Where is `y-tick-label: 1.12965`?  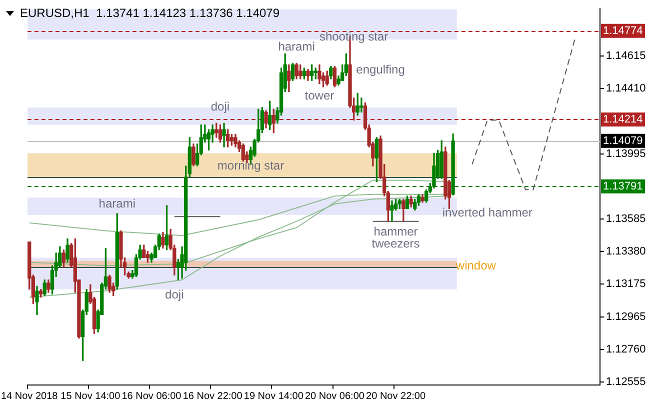 y-tick-label: 1.12965 is located at coordinates (626, 317).